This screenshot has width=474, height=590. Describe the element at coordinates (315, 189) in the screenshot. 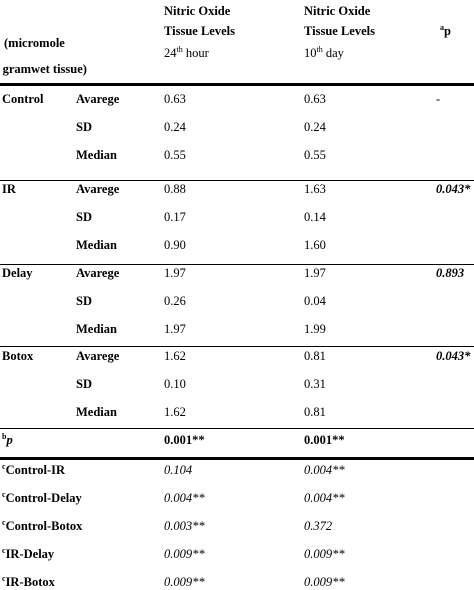

I see `value-10d: 1.63` at that location.